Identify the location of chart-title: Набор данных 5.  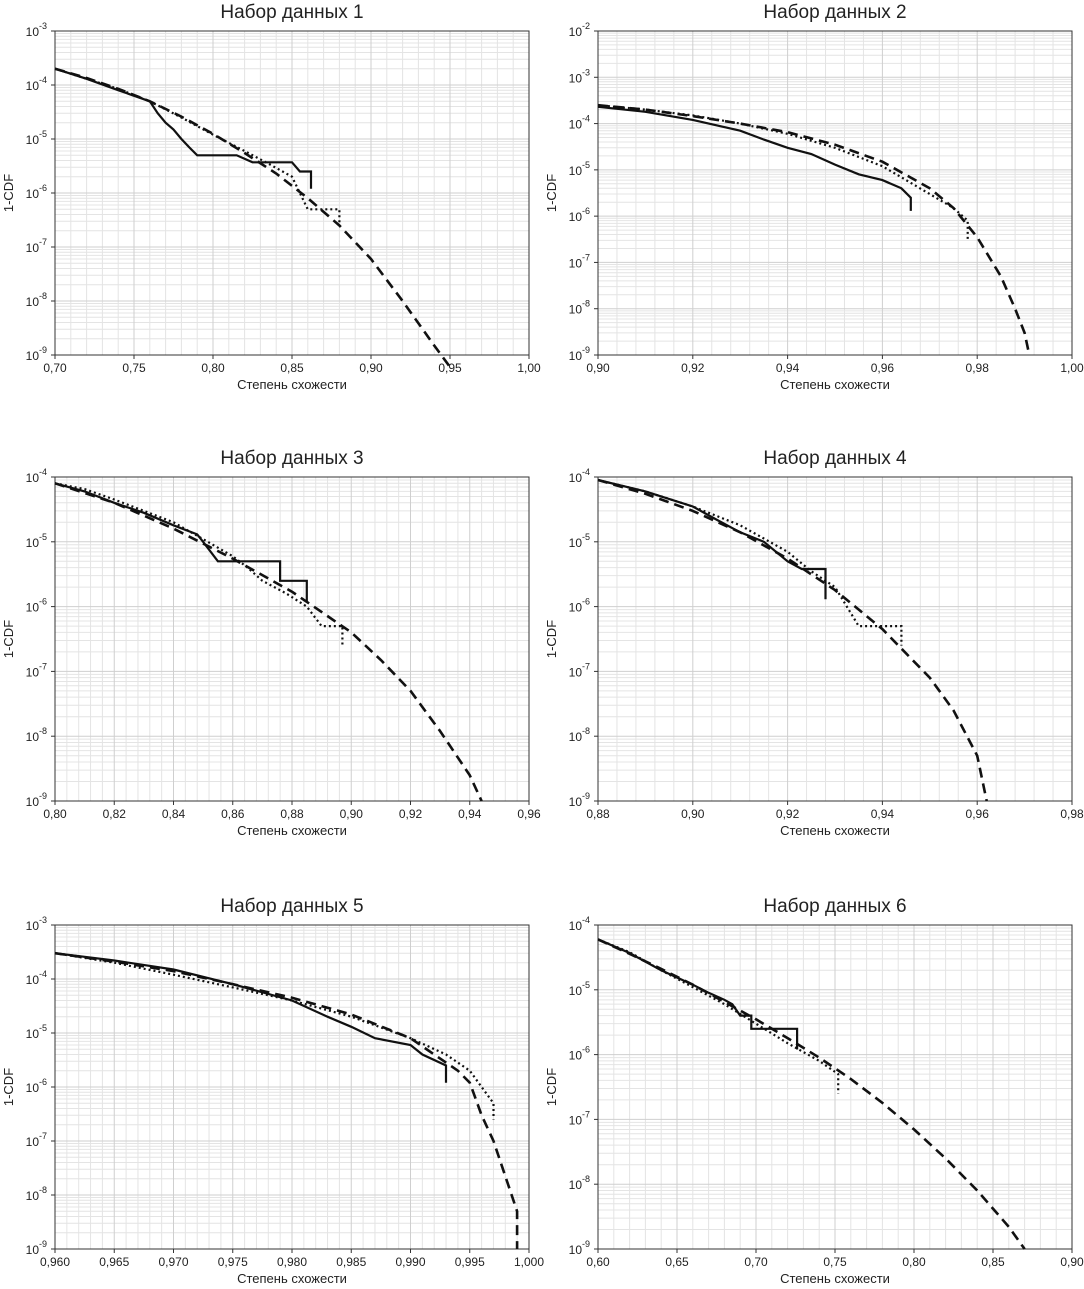
(291, 906).